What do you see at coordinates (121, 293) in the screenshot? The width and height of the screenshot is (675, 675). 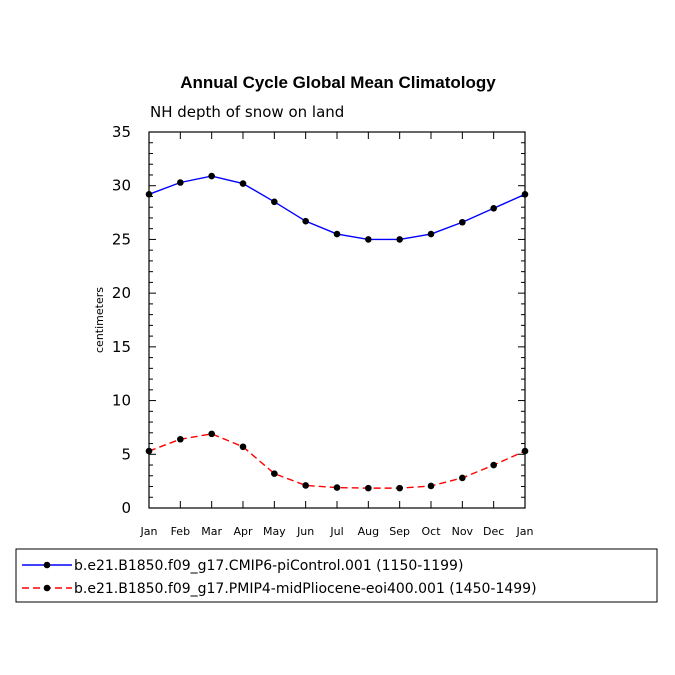 I see `y-tick-label: 20` at bounding box center [121, 293].